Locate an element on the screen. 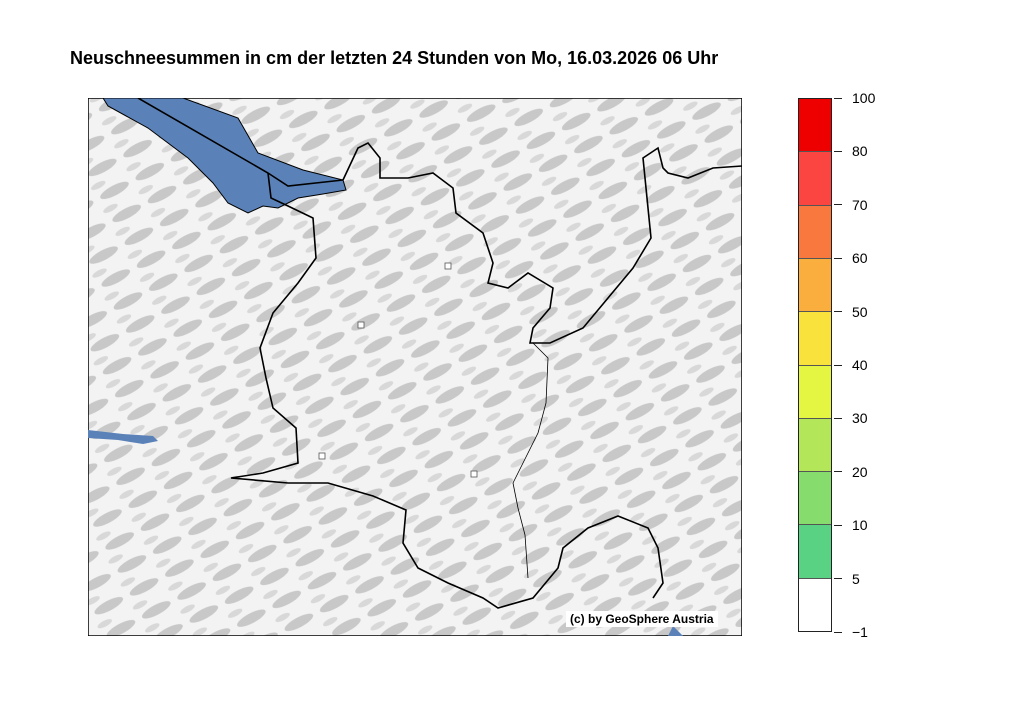 The width and height of the screenshot is (1024, 724). legend-tick-label: 10 is located at coordinates (851, 525).